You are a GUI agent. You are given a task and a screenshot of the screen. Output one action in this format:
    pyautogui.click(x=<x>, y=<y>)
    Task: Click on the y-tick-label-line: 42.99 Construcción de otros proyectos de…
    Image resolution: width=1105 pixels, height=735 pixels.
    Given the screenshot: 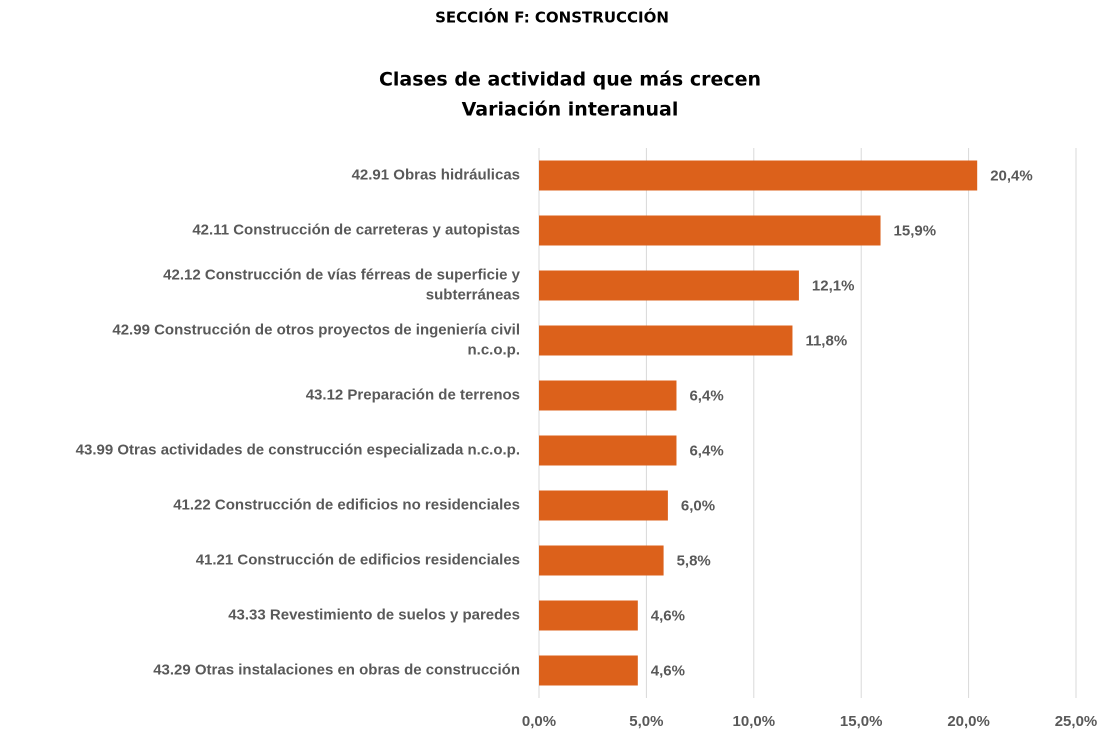 What is the action you would take?
    pyautogui.click(x=316, y=329)
    